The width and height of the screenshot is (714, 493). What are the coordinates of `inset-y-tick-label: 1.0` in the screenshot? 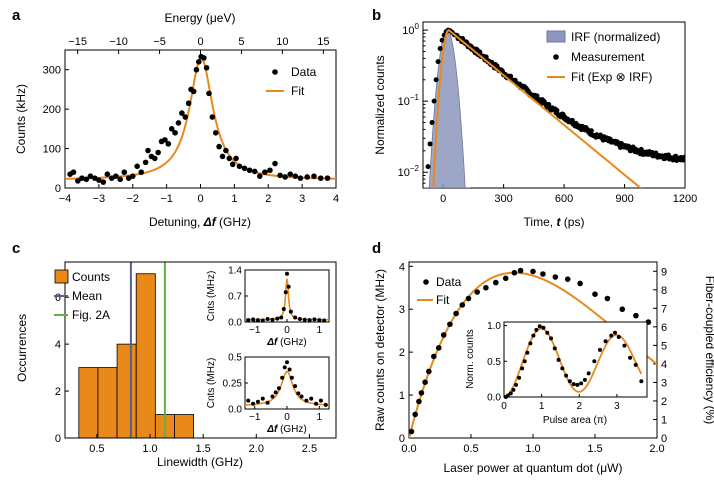 It's located at (494, 326).